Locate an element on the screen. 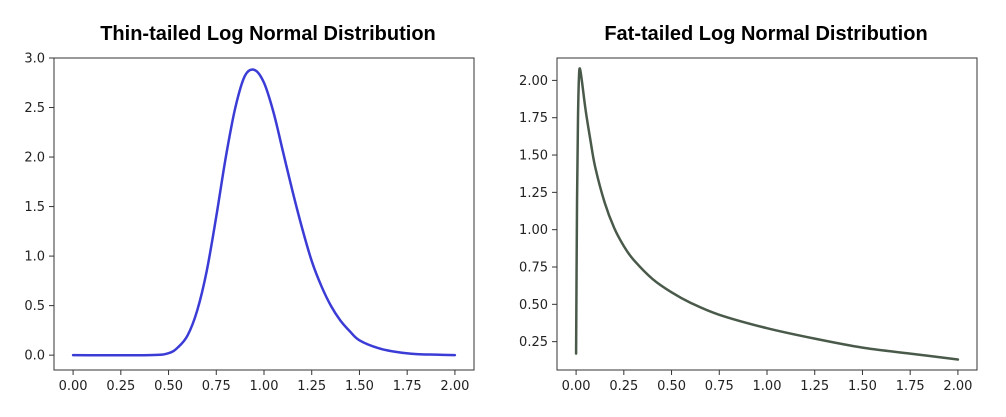 Image resolution: width=1006 pixels, height=417 pixels. y-tick-label: 0.50 is located at coordinates (533, 305).